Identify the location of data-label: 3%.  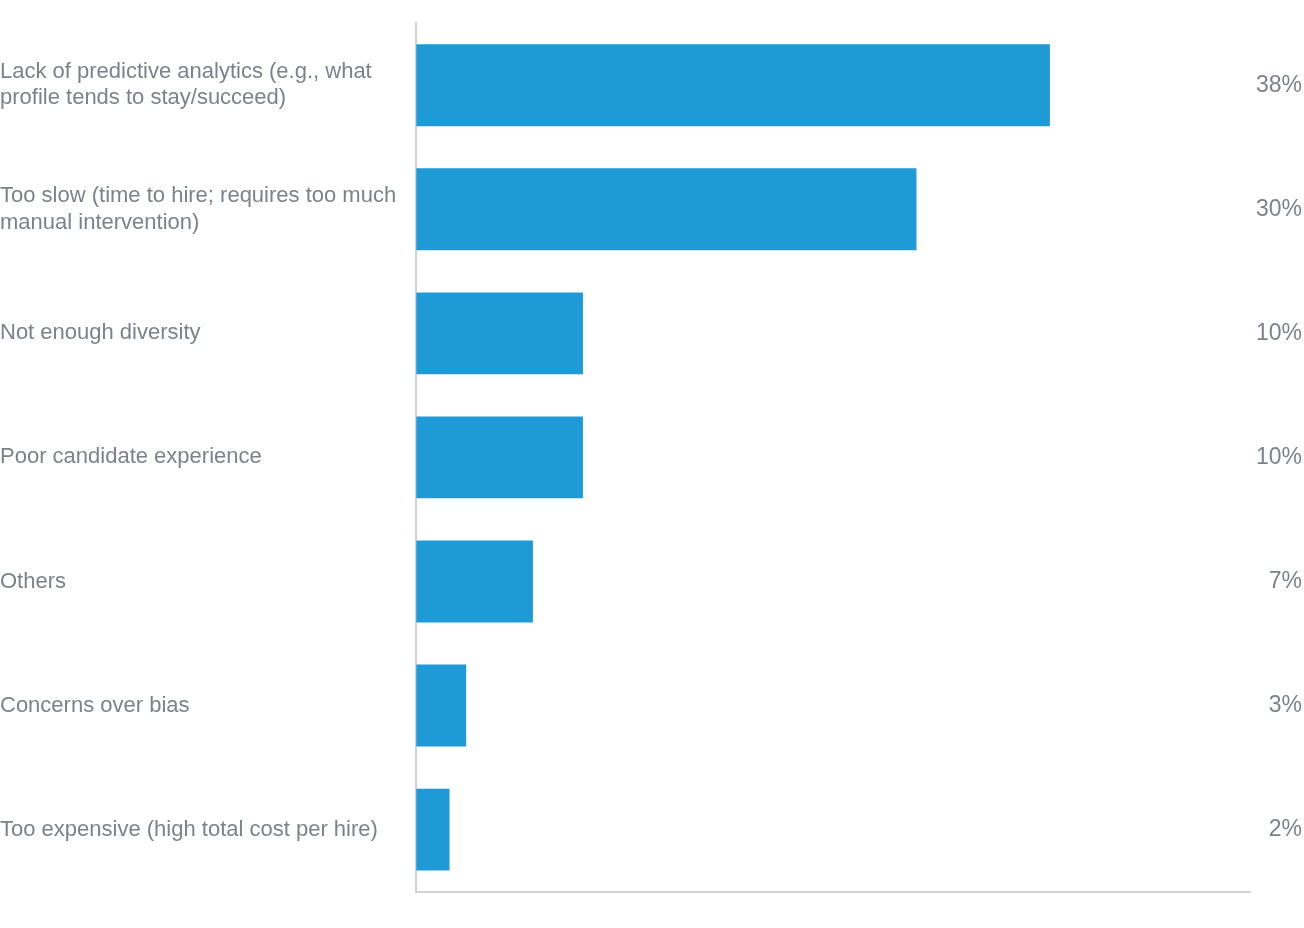
(1285, 703).